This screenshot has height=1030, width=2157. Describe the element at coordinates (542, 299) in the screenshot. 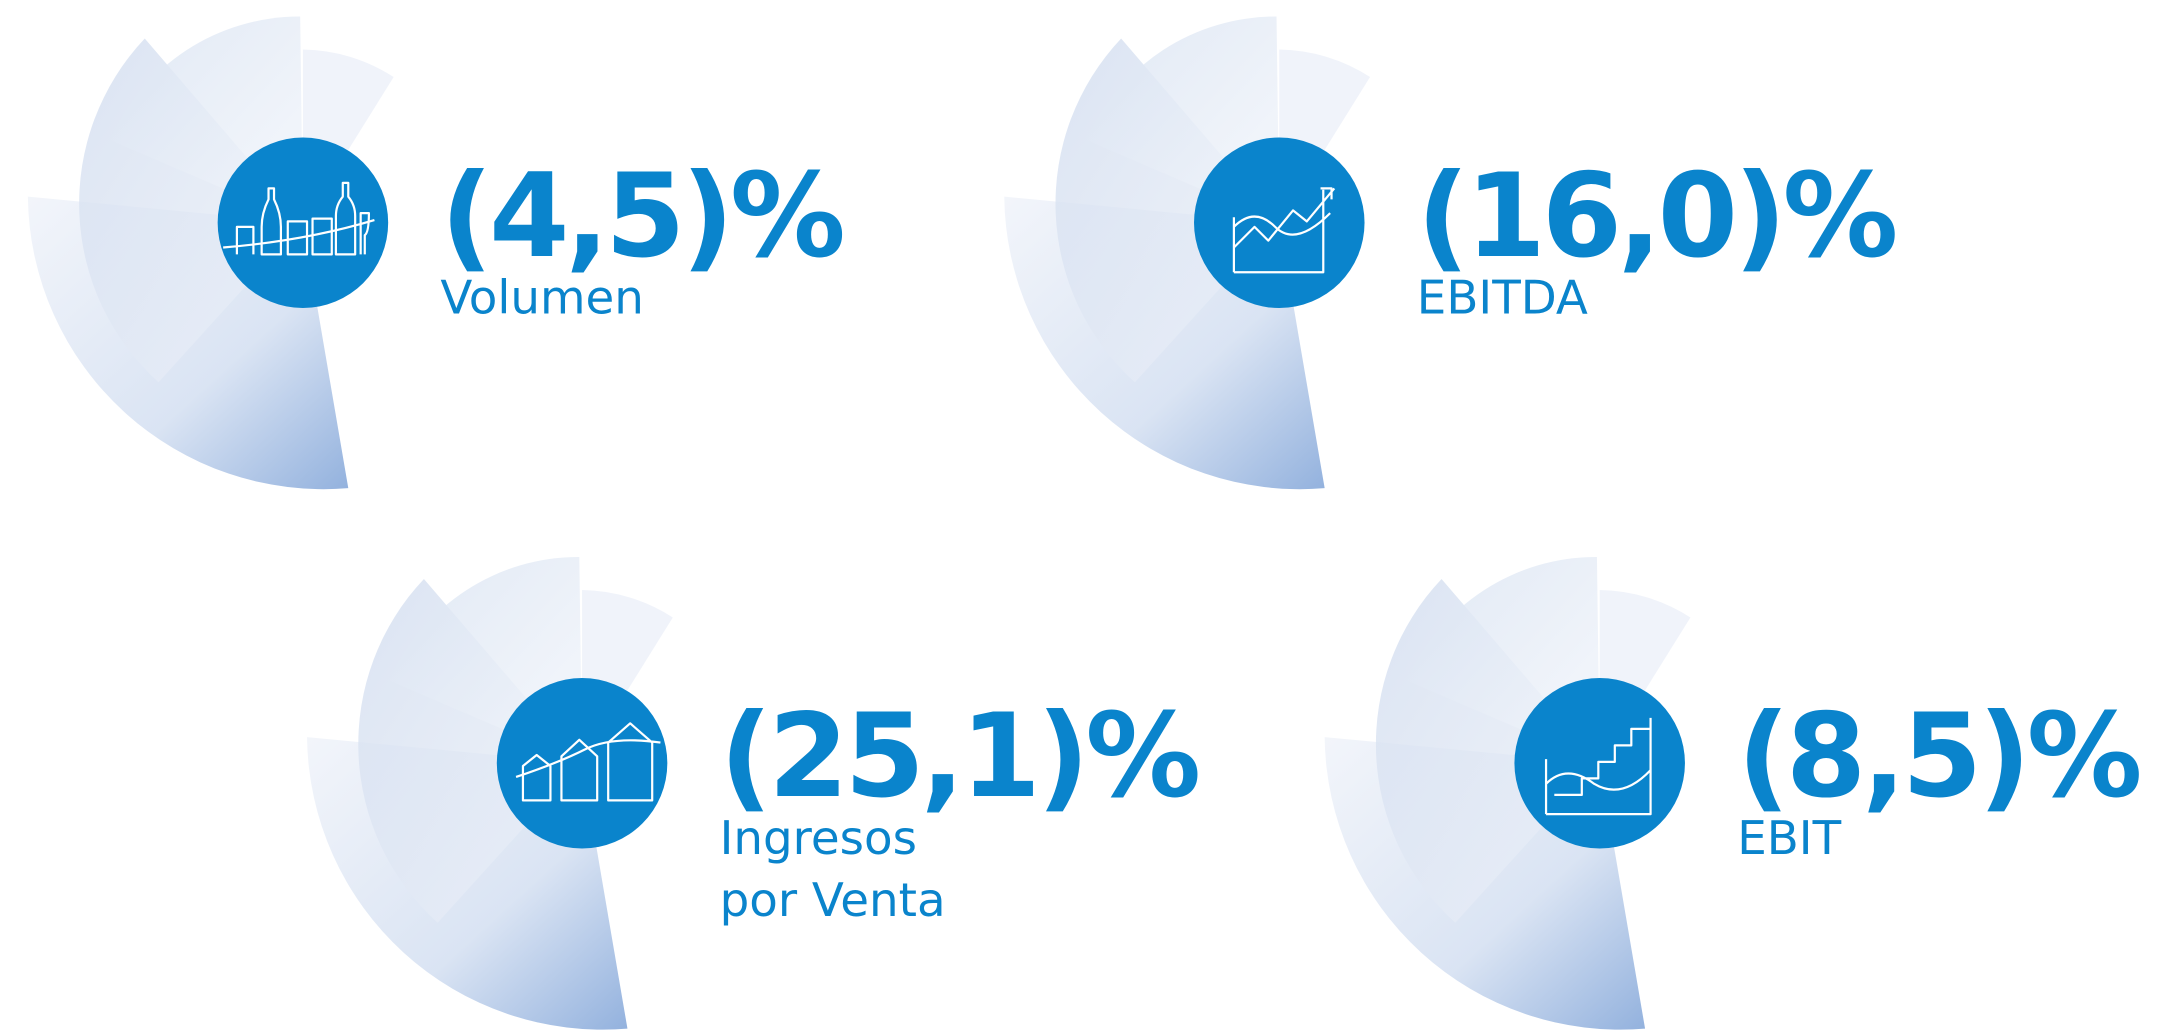

I see `kpi-label: Volumen` at that location.